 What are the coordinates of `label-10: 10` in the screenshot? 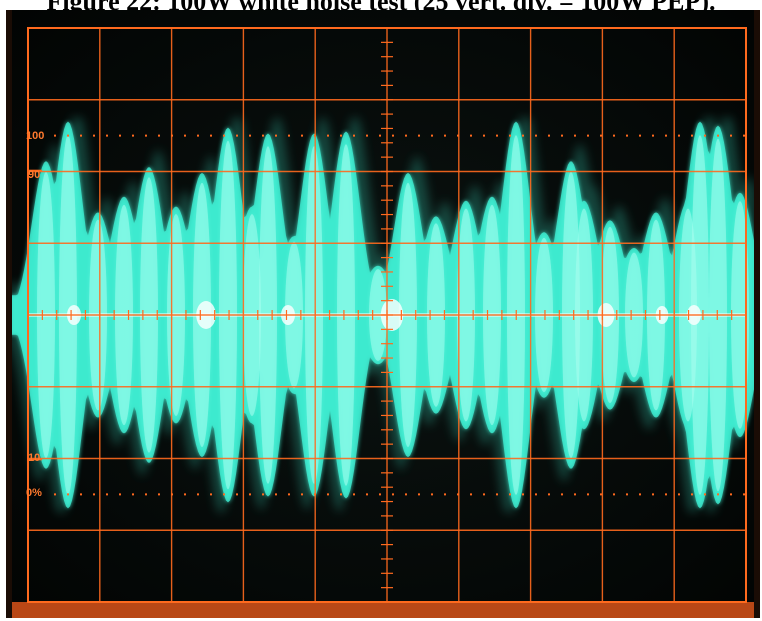 It's located at (34, 458).